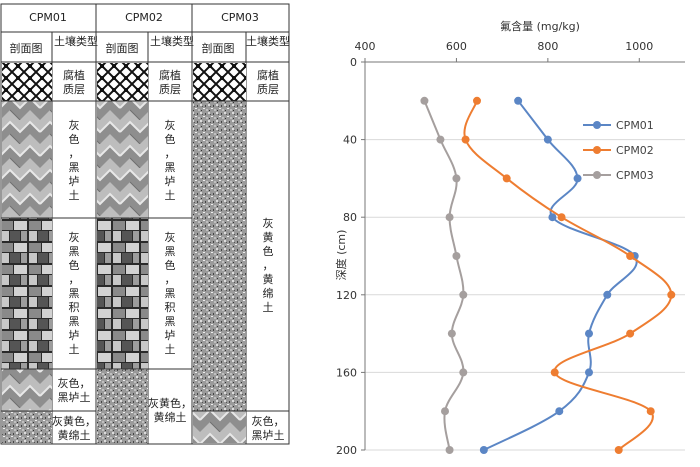 Image resolution: width=700 pixels, height=467 pixels. I want to click on x-tick-label-800: 800, so click(547, 46).